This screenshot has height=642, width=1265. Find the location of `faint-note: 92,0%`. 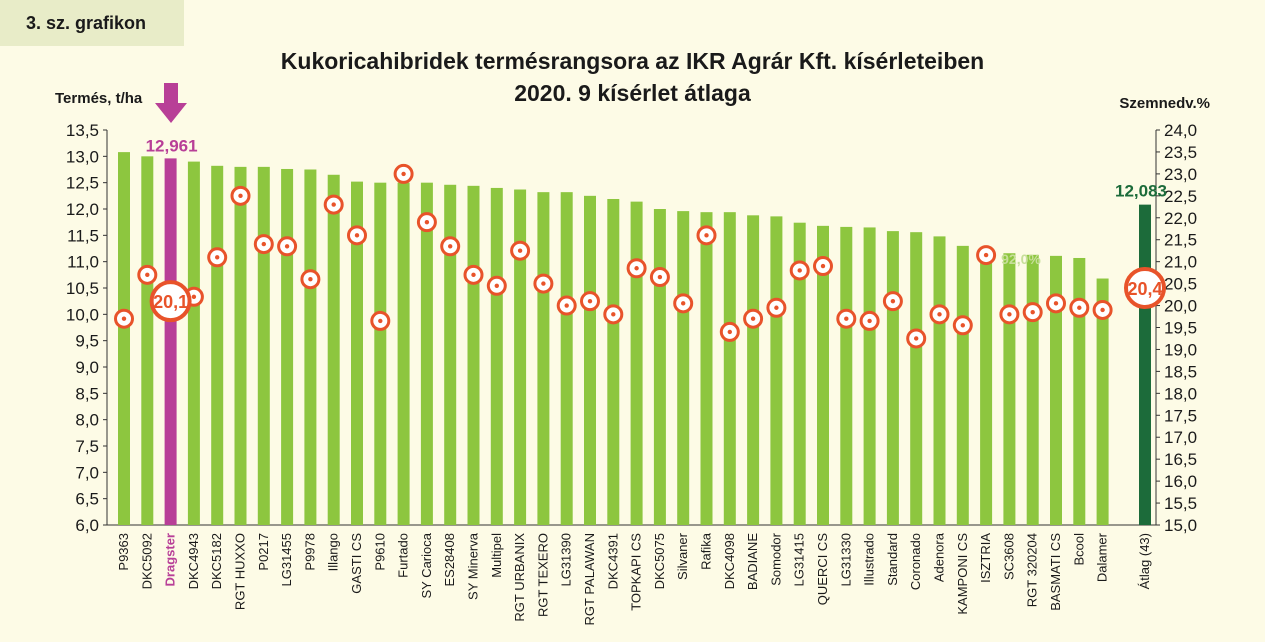

faint-note: 92,0% is located at coordinates (1021, 259).